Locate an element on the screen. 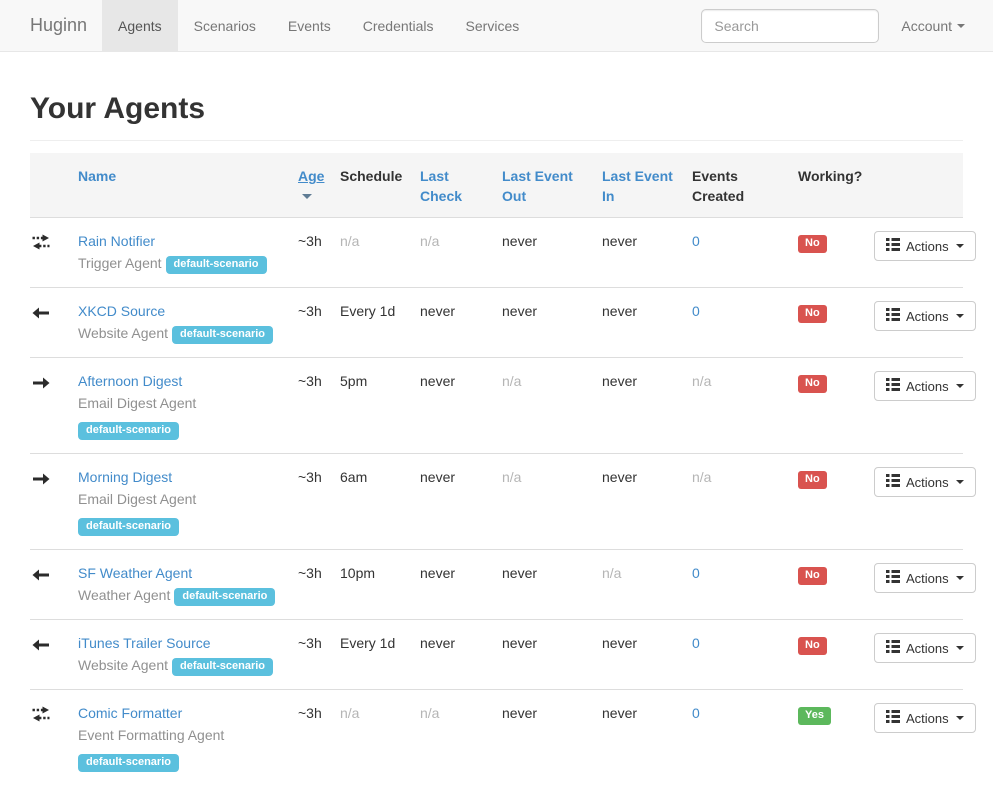  header-last-event-out: Last Event Out is located at coordinates (537, 186).